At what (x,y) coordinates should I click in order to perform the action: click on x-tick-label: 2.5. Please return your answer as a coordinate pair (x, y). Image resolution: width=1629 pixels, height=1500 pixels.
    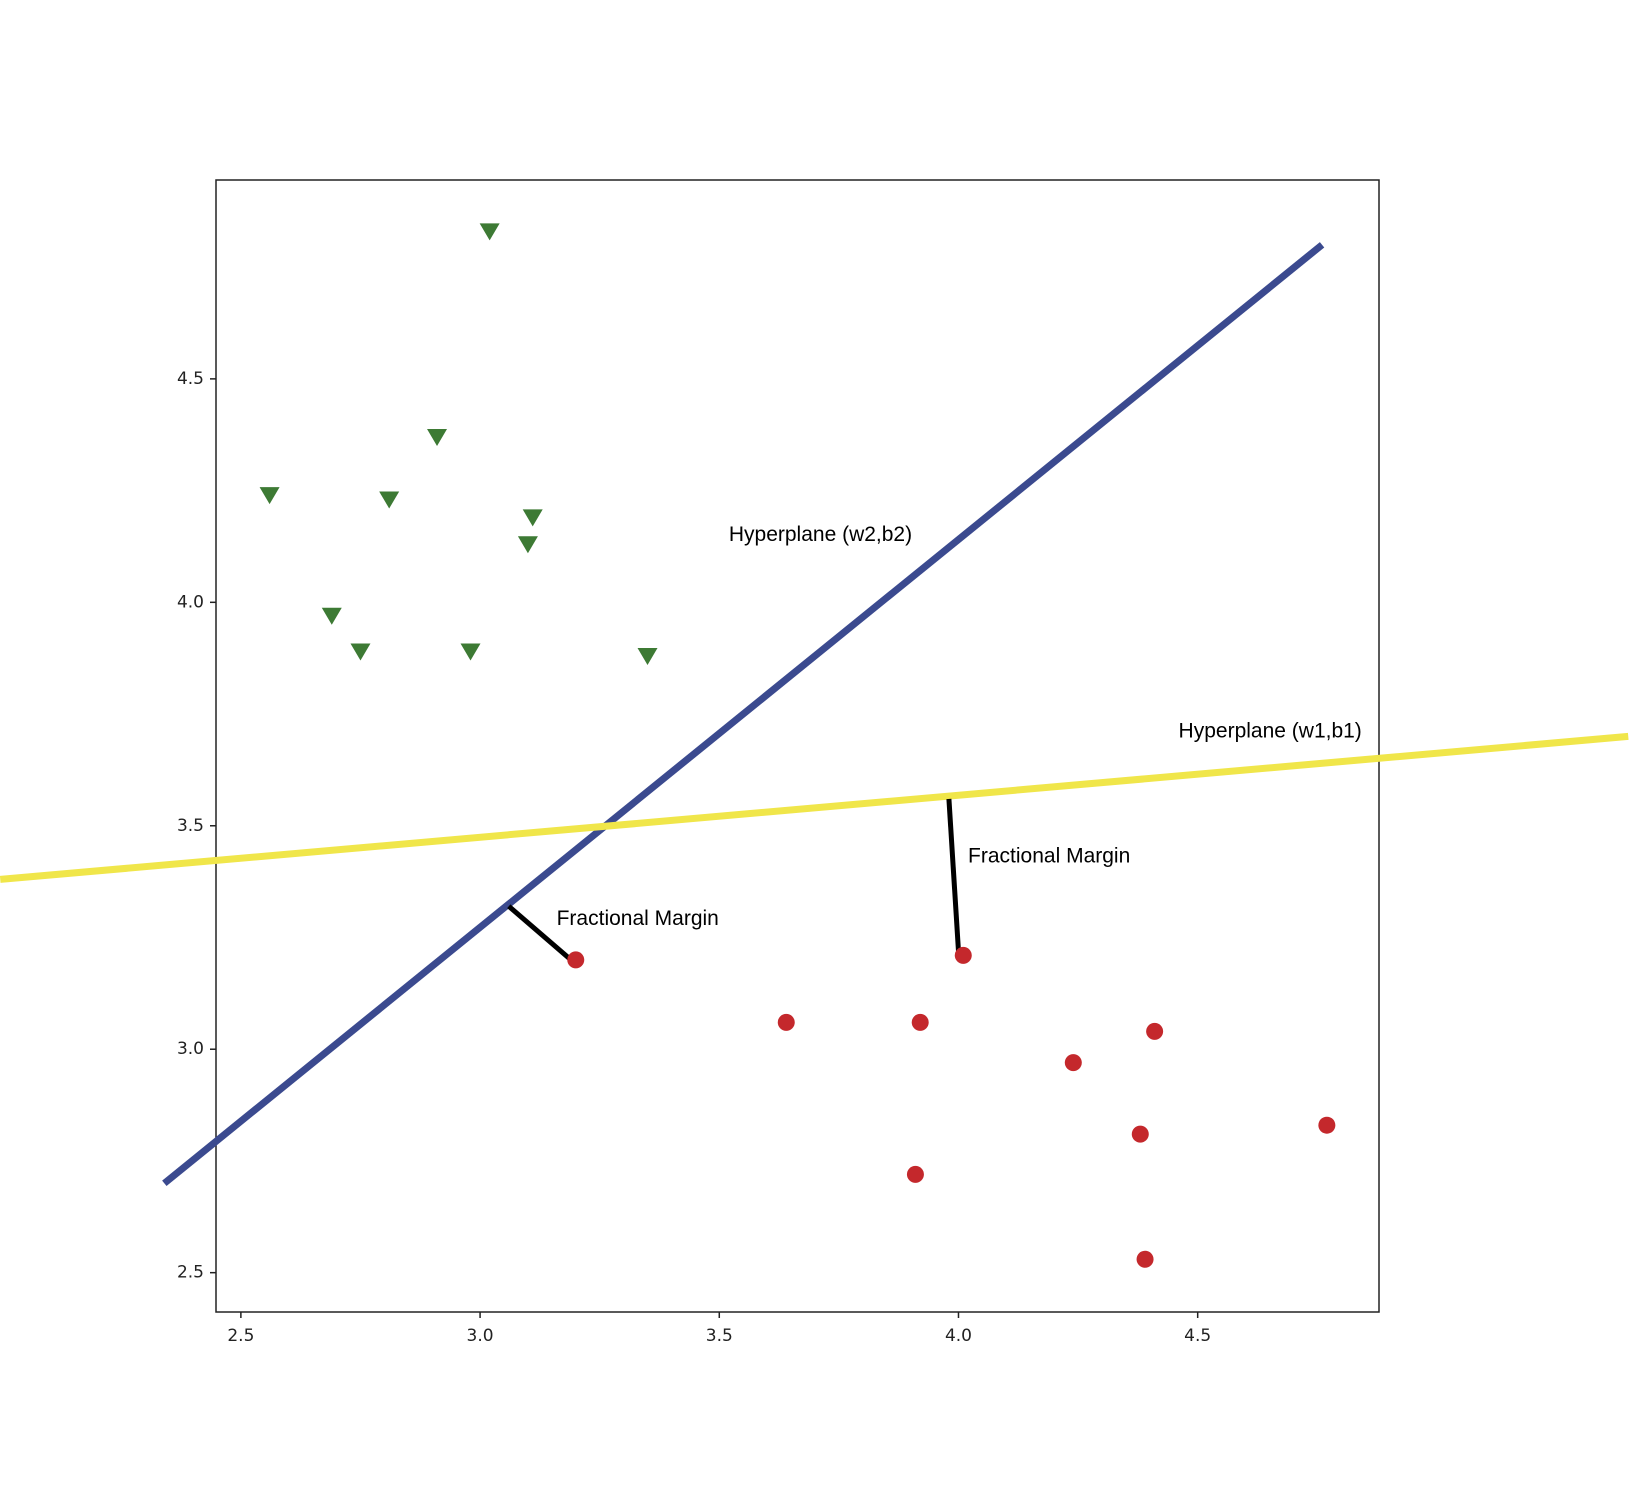
    Looking at the image, I should click on (240, 1336).